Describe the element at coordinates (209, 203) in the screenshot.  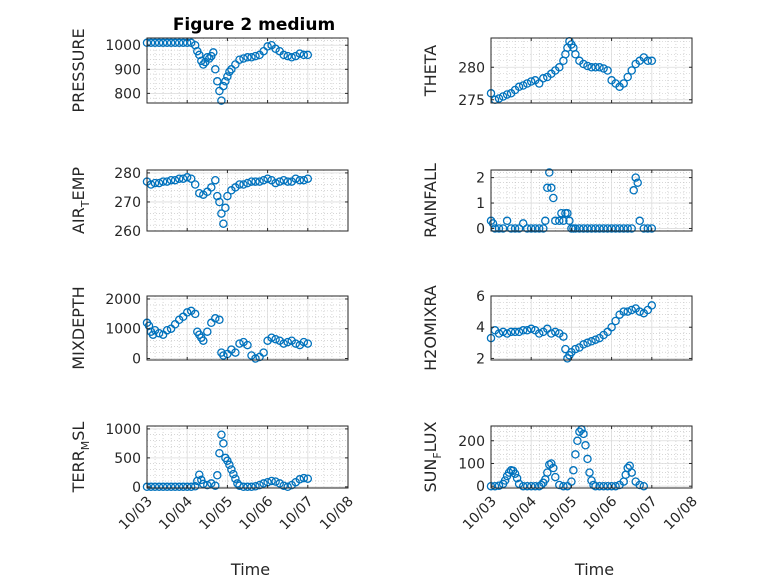
I see `subplot-second-left: 260 270 280 AIRTEMP` at that location.